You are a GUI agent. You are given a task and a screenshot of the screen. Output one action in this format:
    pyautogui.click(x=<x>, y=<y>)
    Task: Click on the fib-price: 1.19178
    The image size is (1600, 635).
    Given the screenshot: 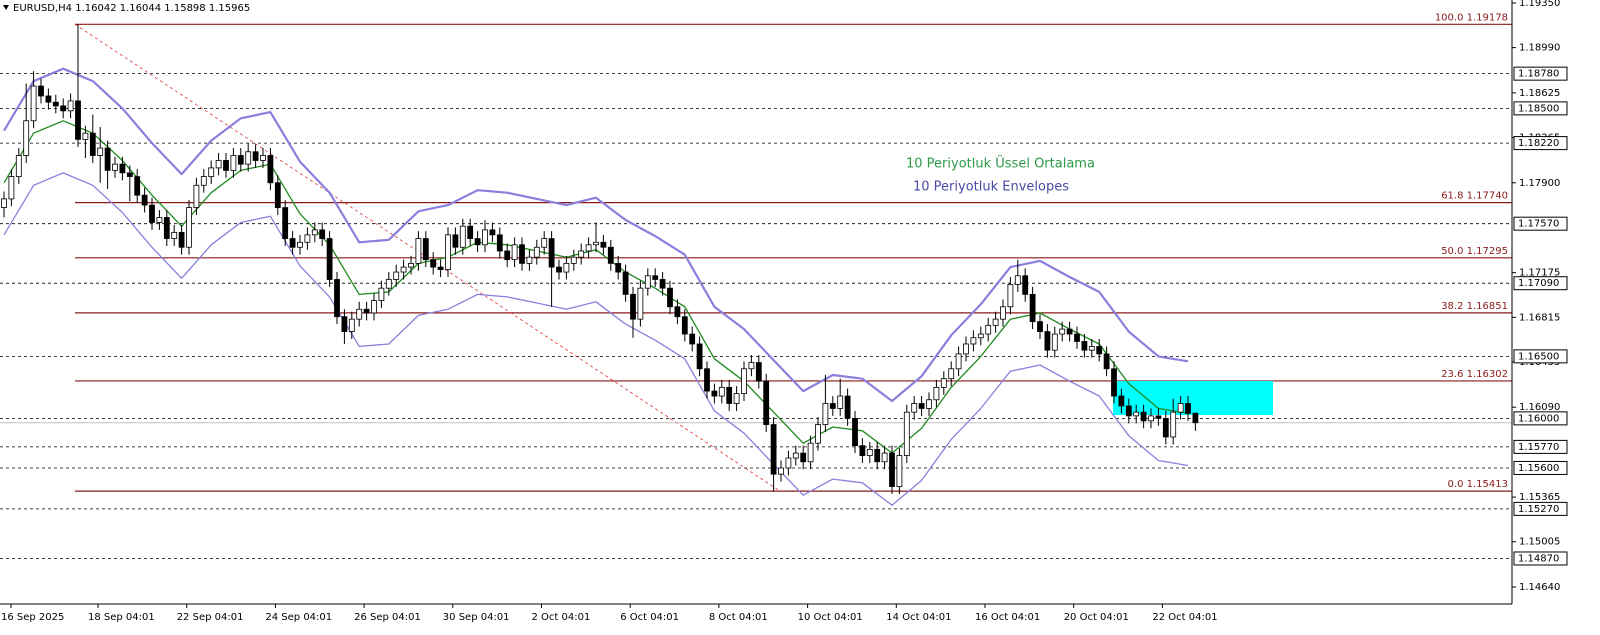 What is the action you would take?
    pyautogui.click(x=1487, y=17)
    